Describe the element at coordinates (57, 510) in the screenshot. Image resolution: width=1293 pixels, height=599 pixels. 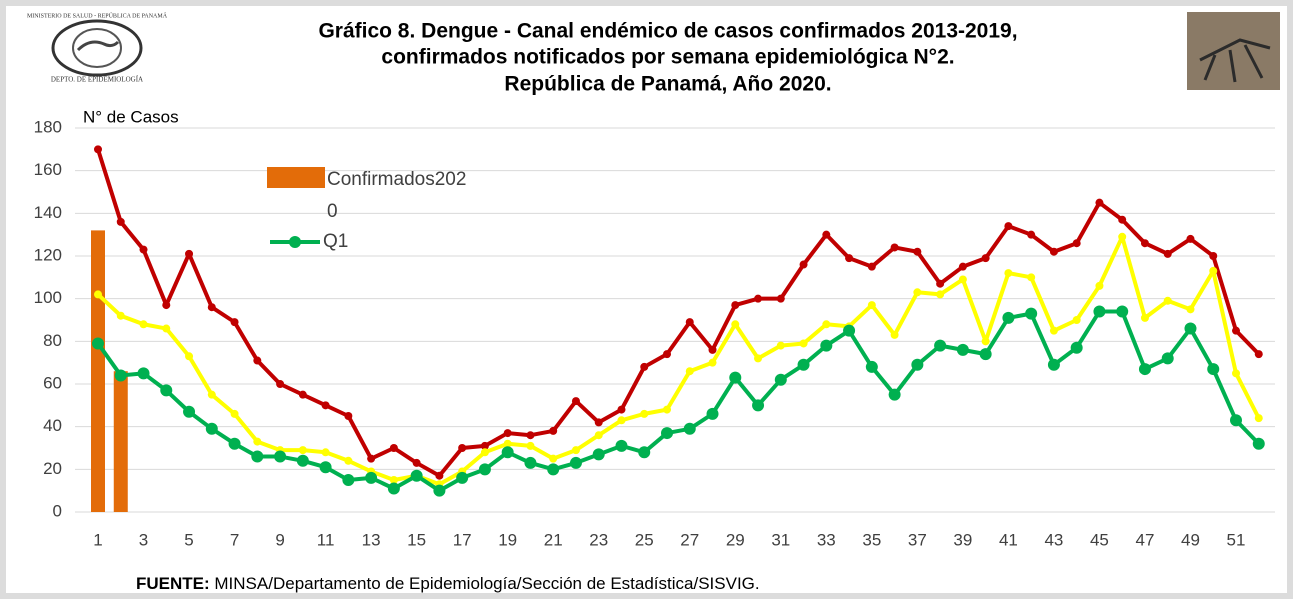
I see `y-tick-label: 0` at that location.